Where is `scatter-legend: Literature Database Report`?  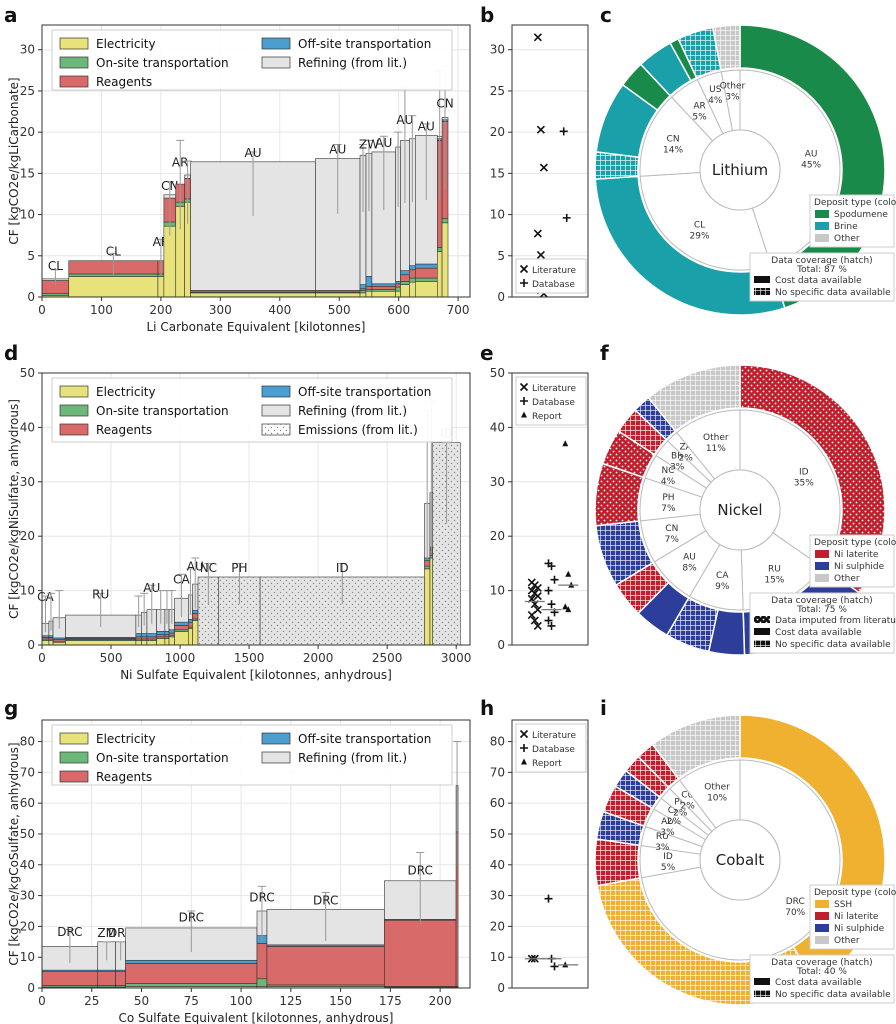
scatter-legend: Literature Database Report is located at coordinates (551, 401).